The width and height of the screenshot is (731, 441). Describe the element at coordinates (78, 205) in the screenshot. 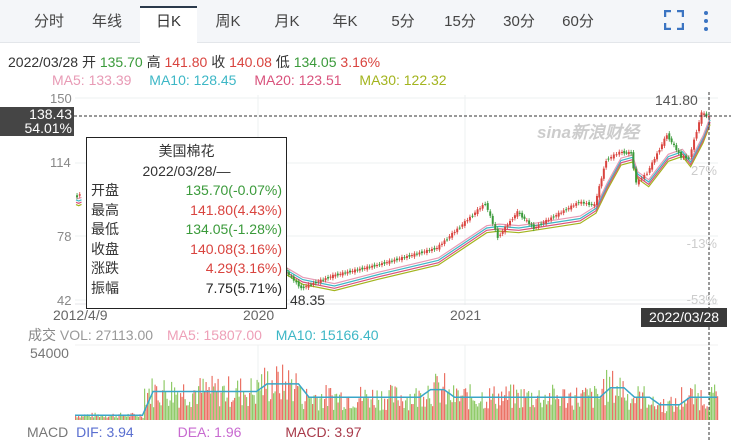

I see `ma30-line` at that location.